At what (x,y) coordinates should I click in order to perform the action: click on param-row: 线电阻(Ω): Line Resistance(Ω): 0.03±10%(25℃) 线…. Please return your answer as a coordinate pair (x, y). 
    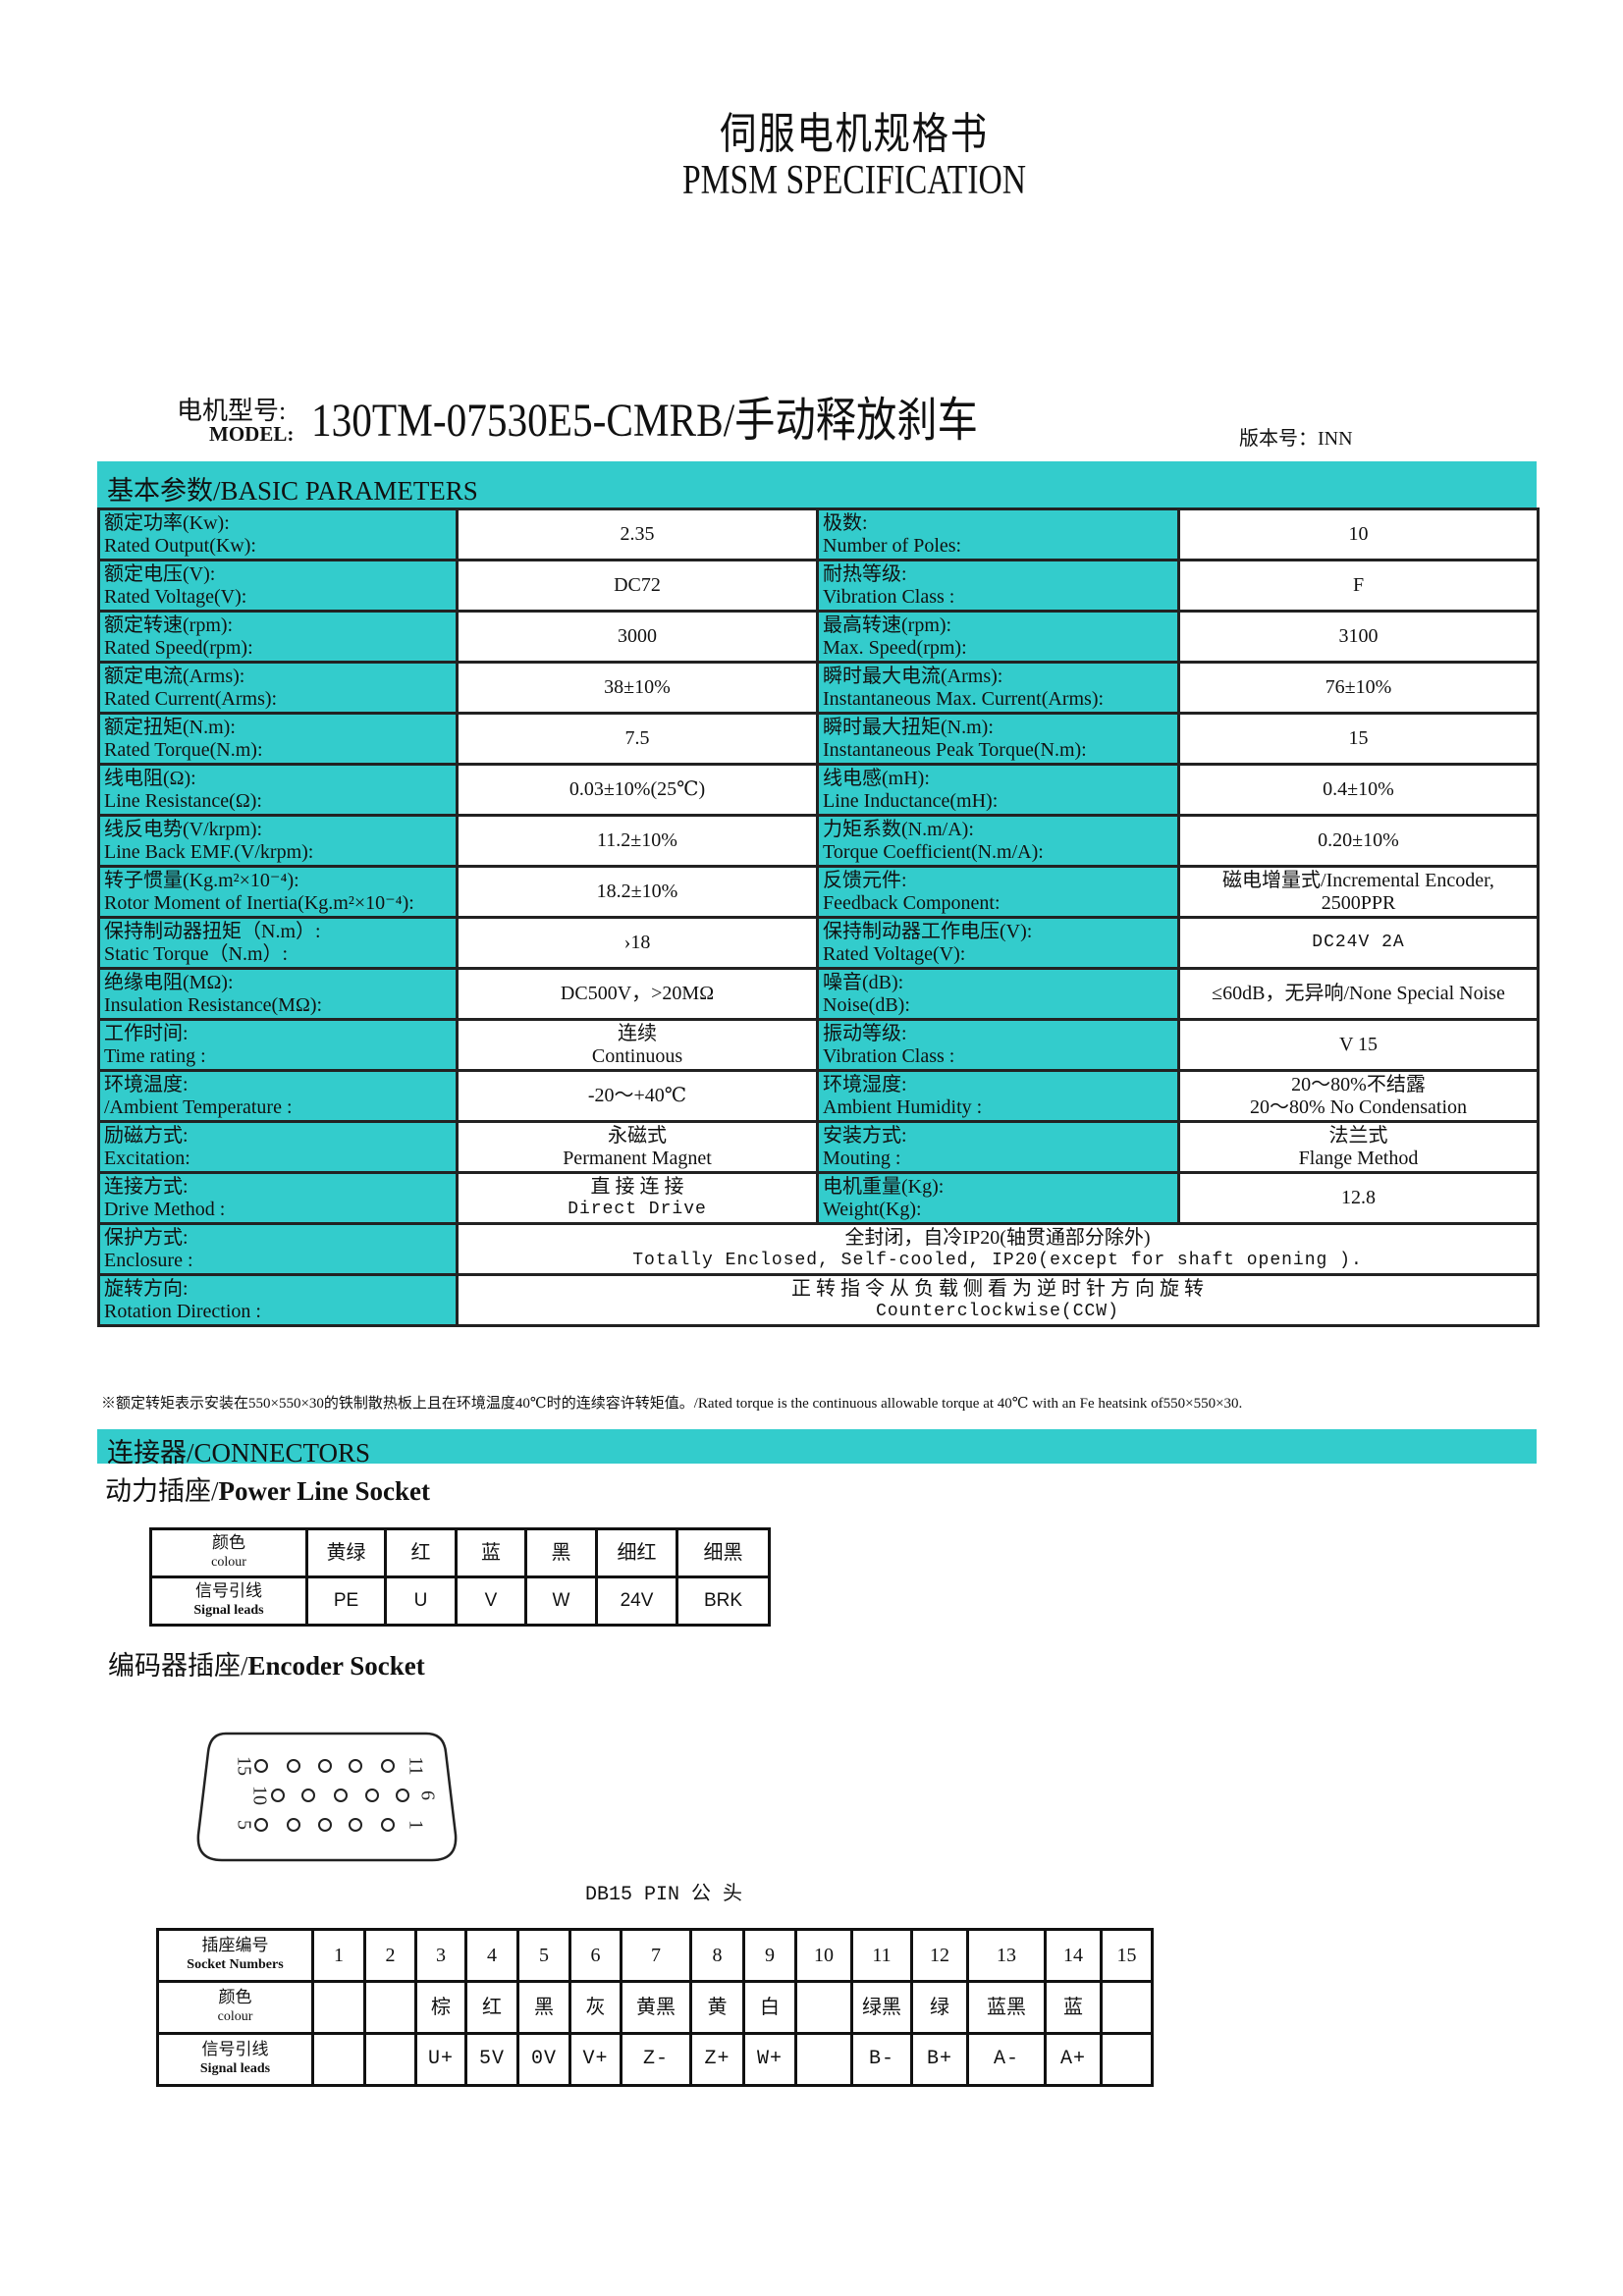
    Looking at the image, I should click on (818, 790).